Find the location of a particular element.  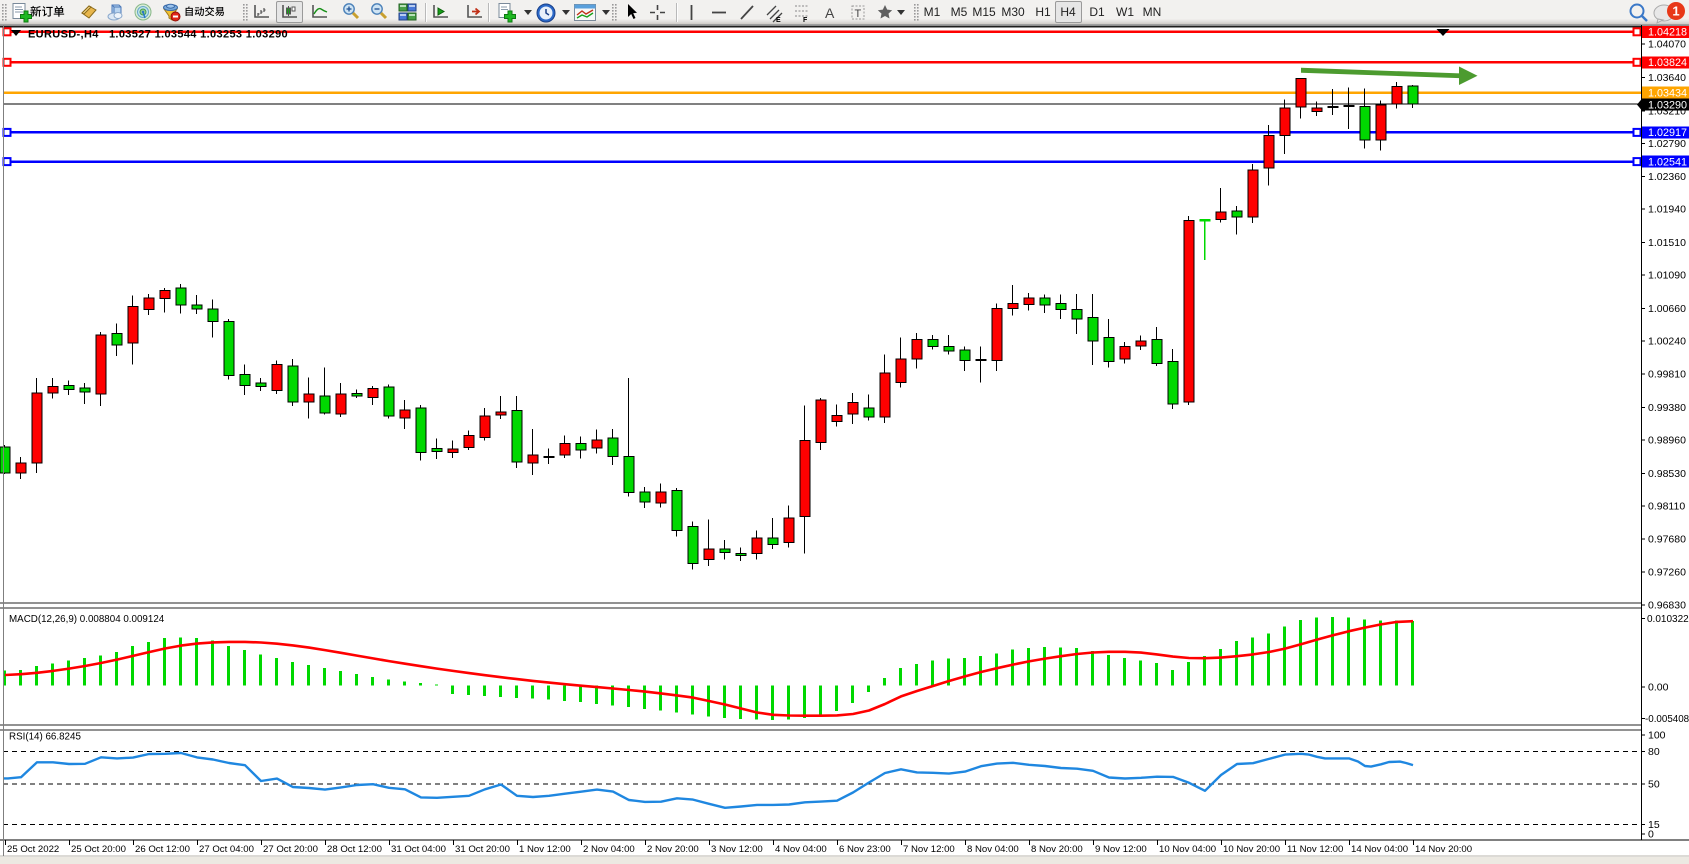

svg-text: 27 Oct 04:00 is located at coordinates (226, 849).